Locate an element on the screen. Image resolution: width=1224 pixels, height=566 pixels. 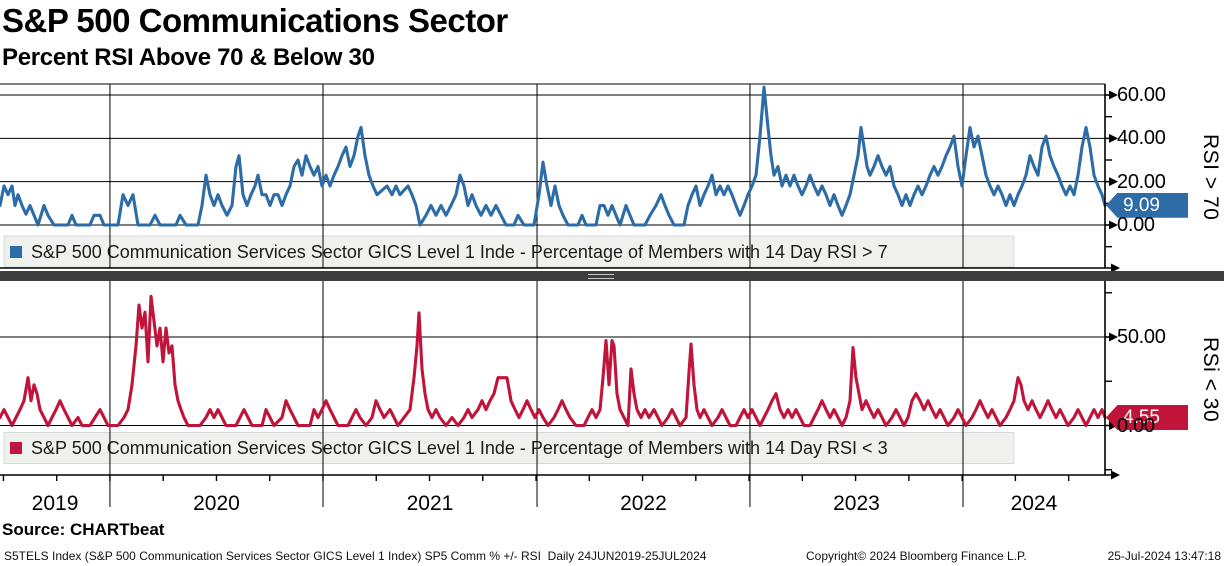
footer-copyright: Copyright© 2024 Bloomberg Finance L.P. is located at coordinates (916, 556).